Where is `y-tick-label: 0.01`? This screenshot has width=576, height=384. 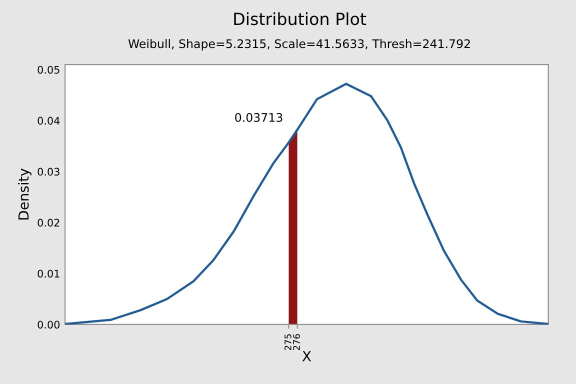
y-tick-label: 0.01 is located at coordinates (49, 274).